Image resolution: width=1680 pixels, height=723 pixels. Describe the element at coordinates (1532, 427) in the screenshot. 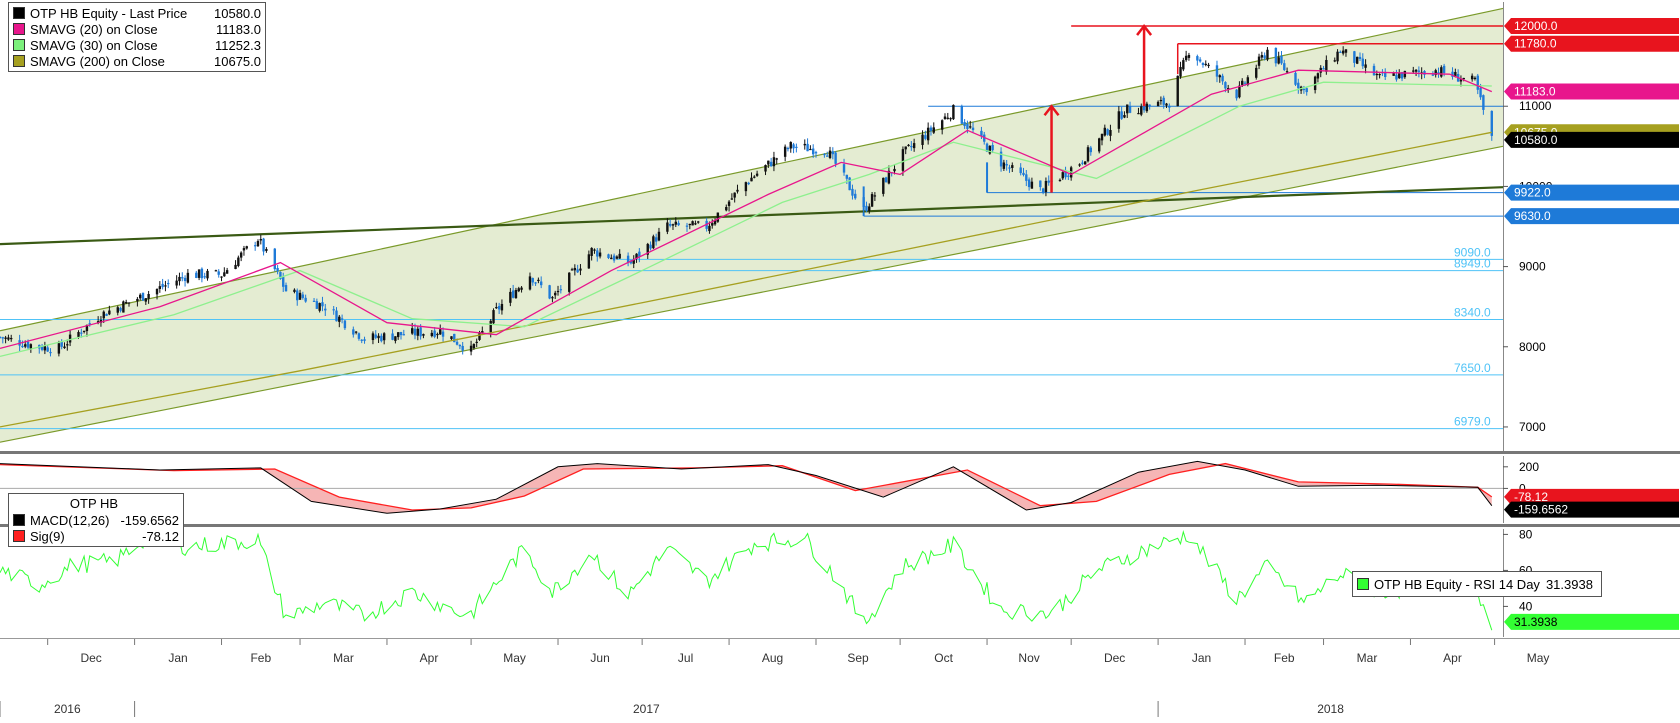

I see `y-axis-tick-label: 7000` at that location.